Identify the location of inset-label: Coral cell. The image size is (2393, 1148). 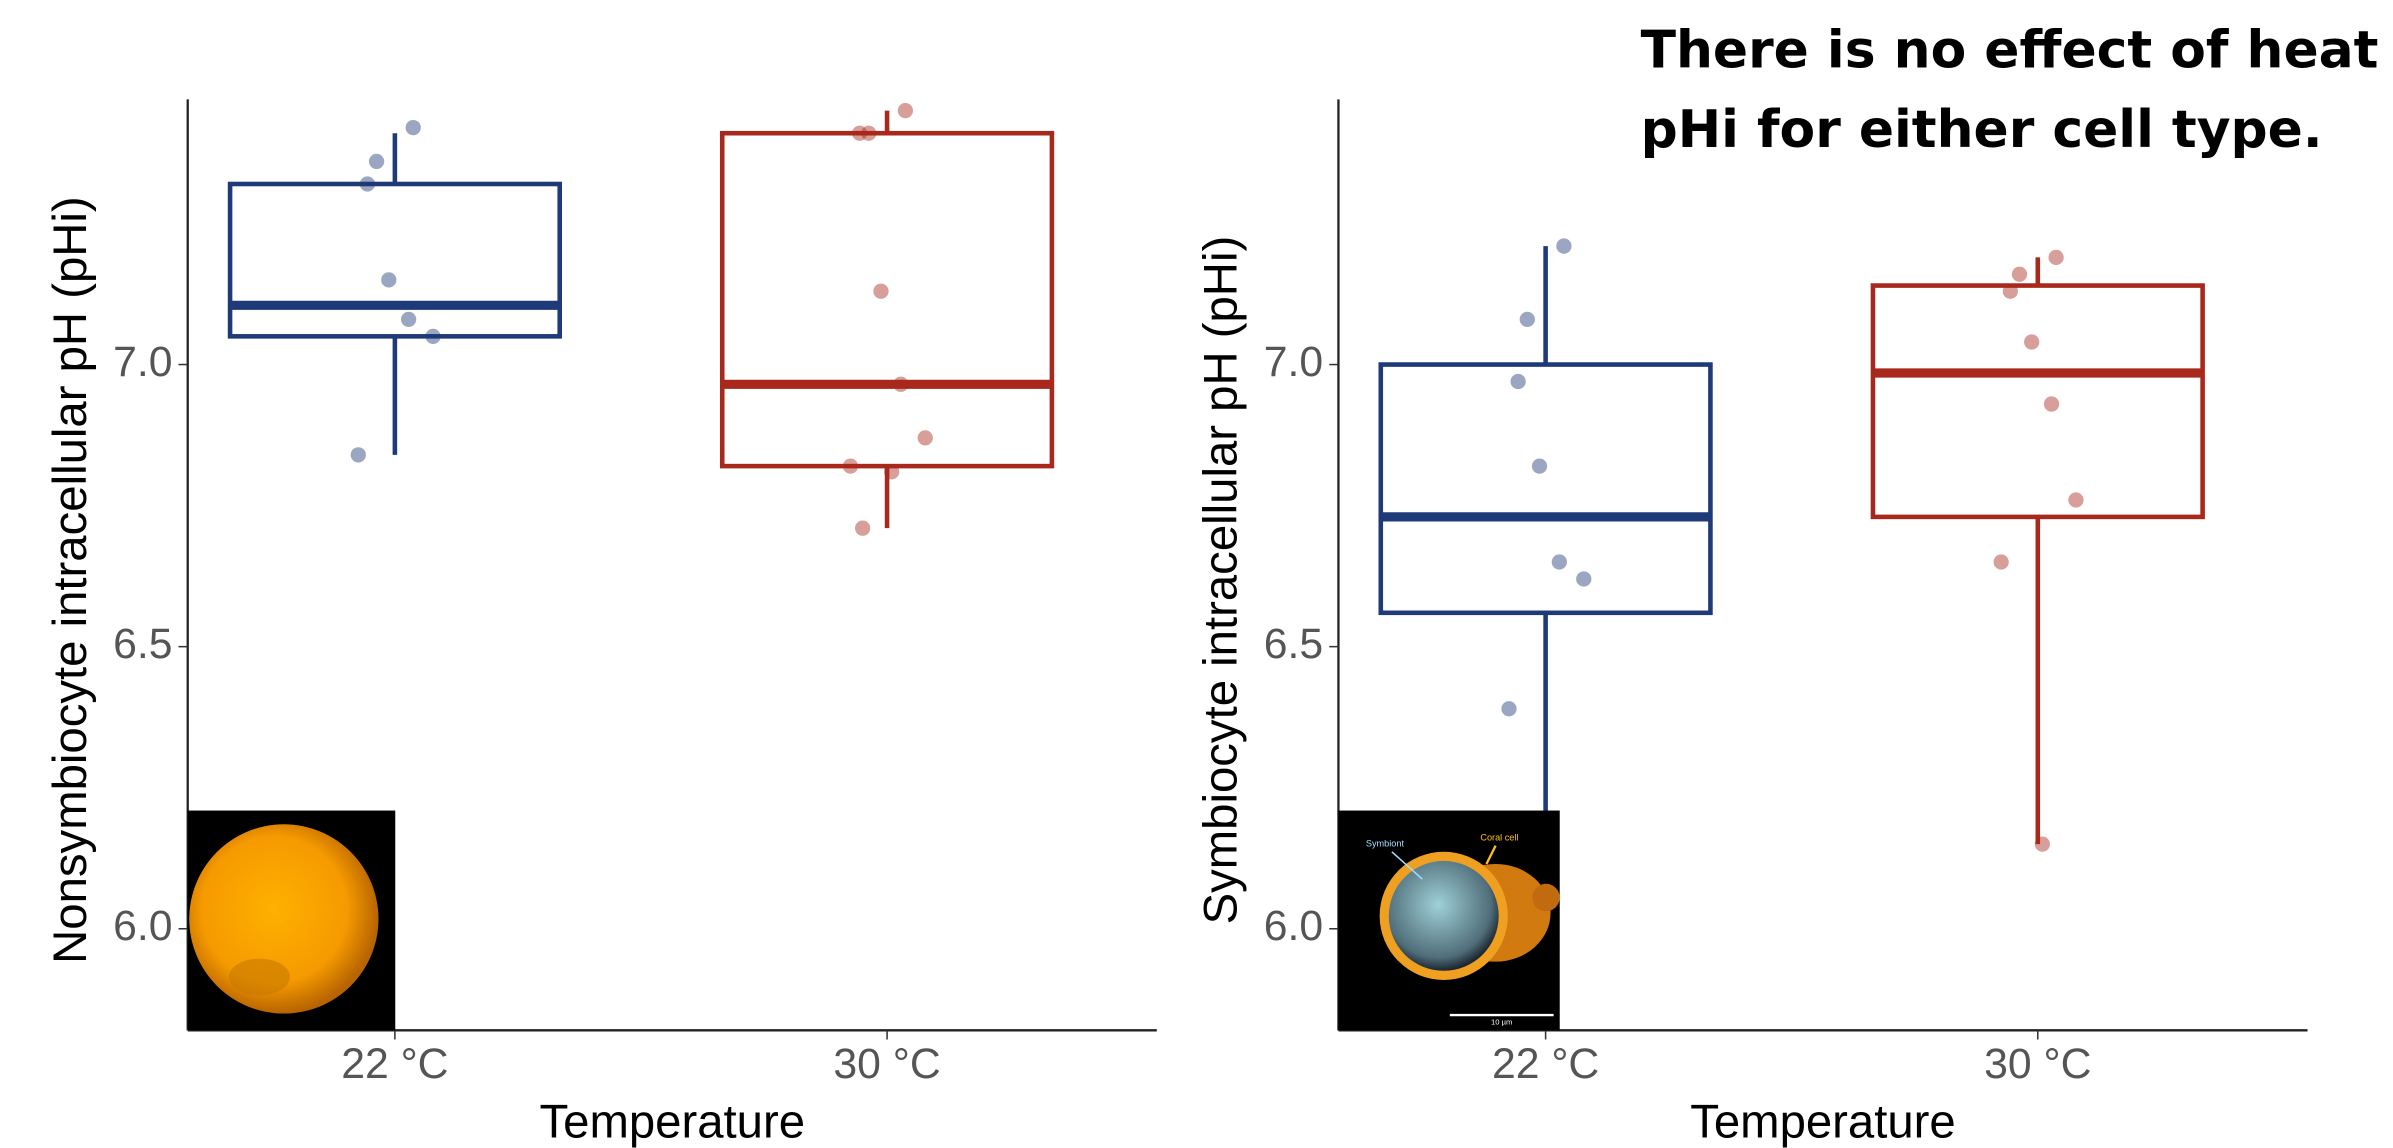
(1499, 837).